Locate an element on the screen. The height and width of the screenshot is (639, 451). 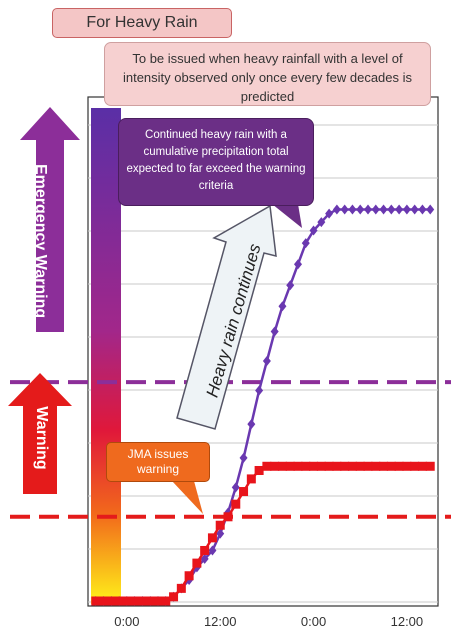
warning-arrow is located at coordinates (40, 433).